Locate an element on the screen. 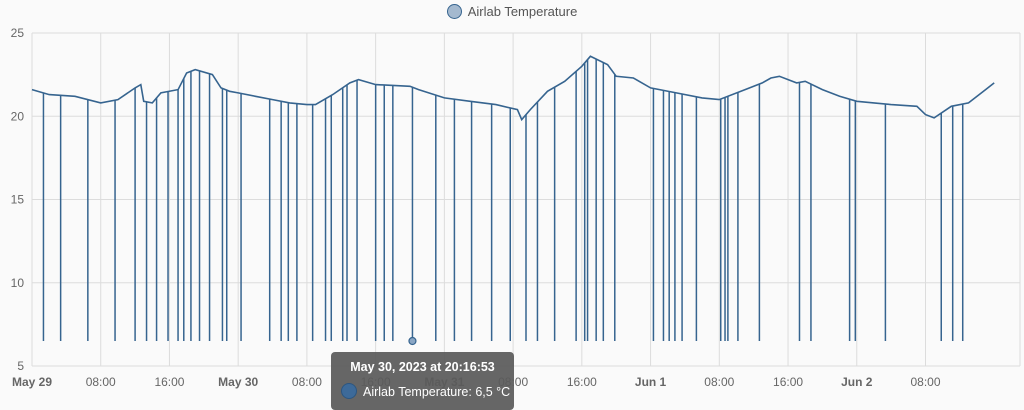 The height and width of the screenshot is (410, 1024). y-tick-label: 5 is located at coordinates (20, 366).